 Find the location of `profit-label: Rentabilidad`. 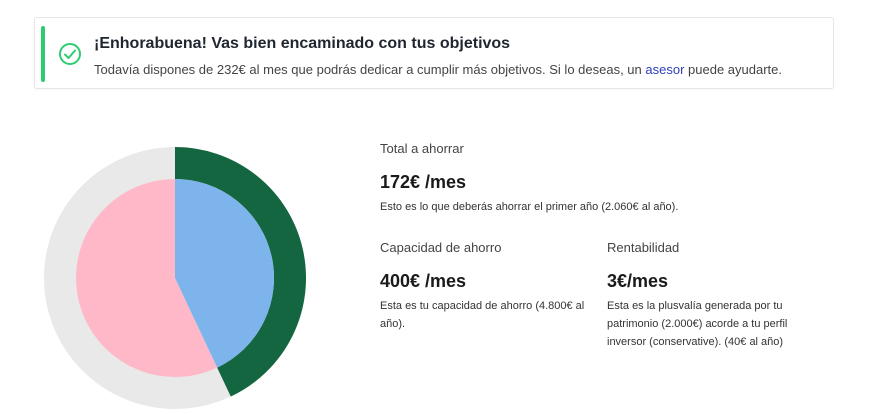

profit-label: Rentabilidad is located at coordinates (643, 247).